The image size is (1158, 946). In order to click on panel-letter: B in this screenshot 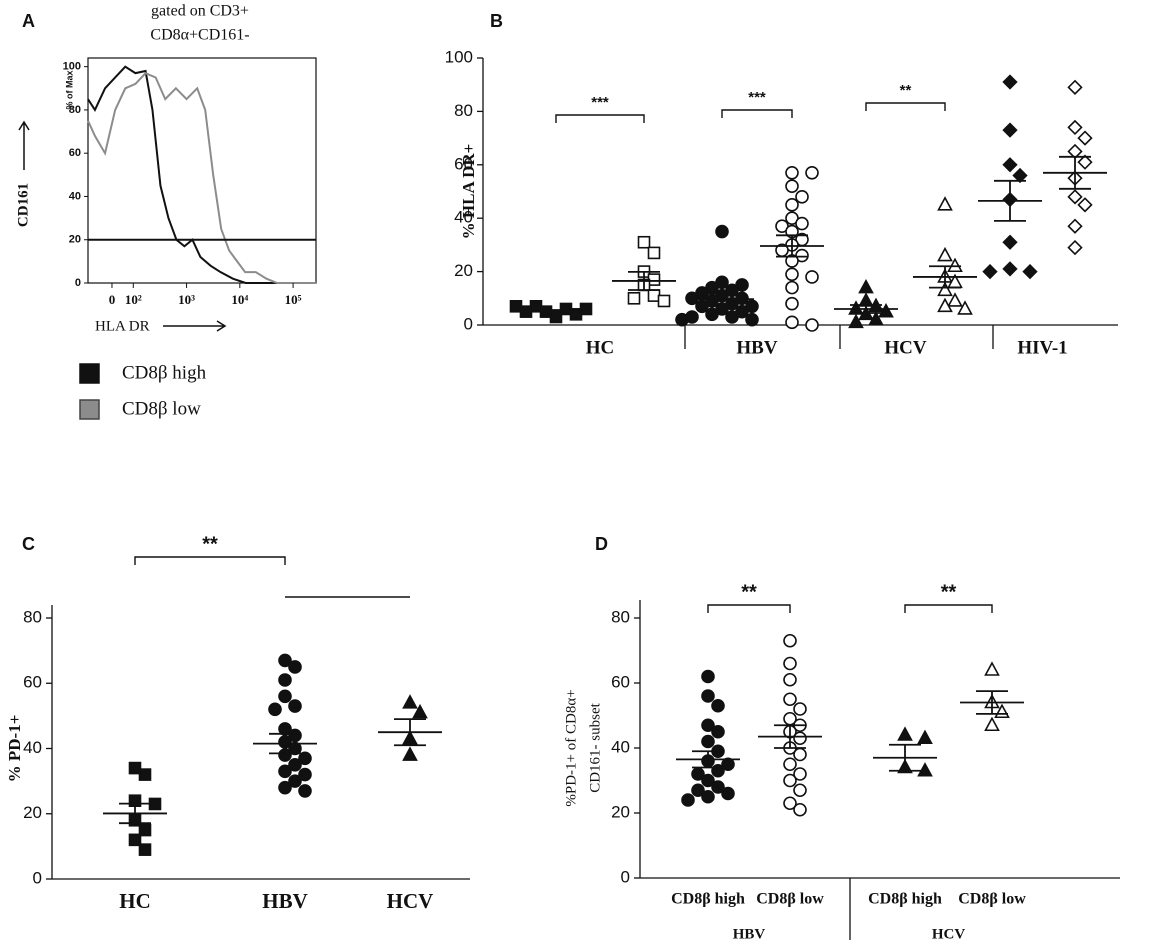, I will do `click(496, 21)`.